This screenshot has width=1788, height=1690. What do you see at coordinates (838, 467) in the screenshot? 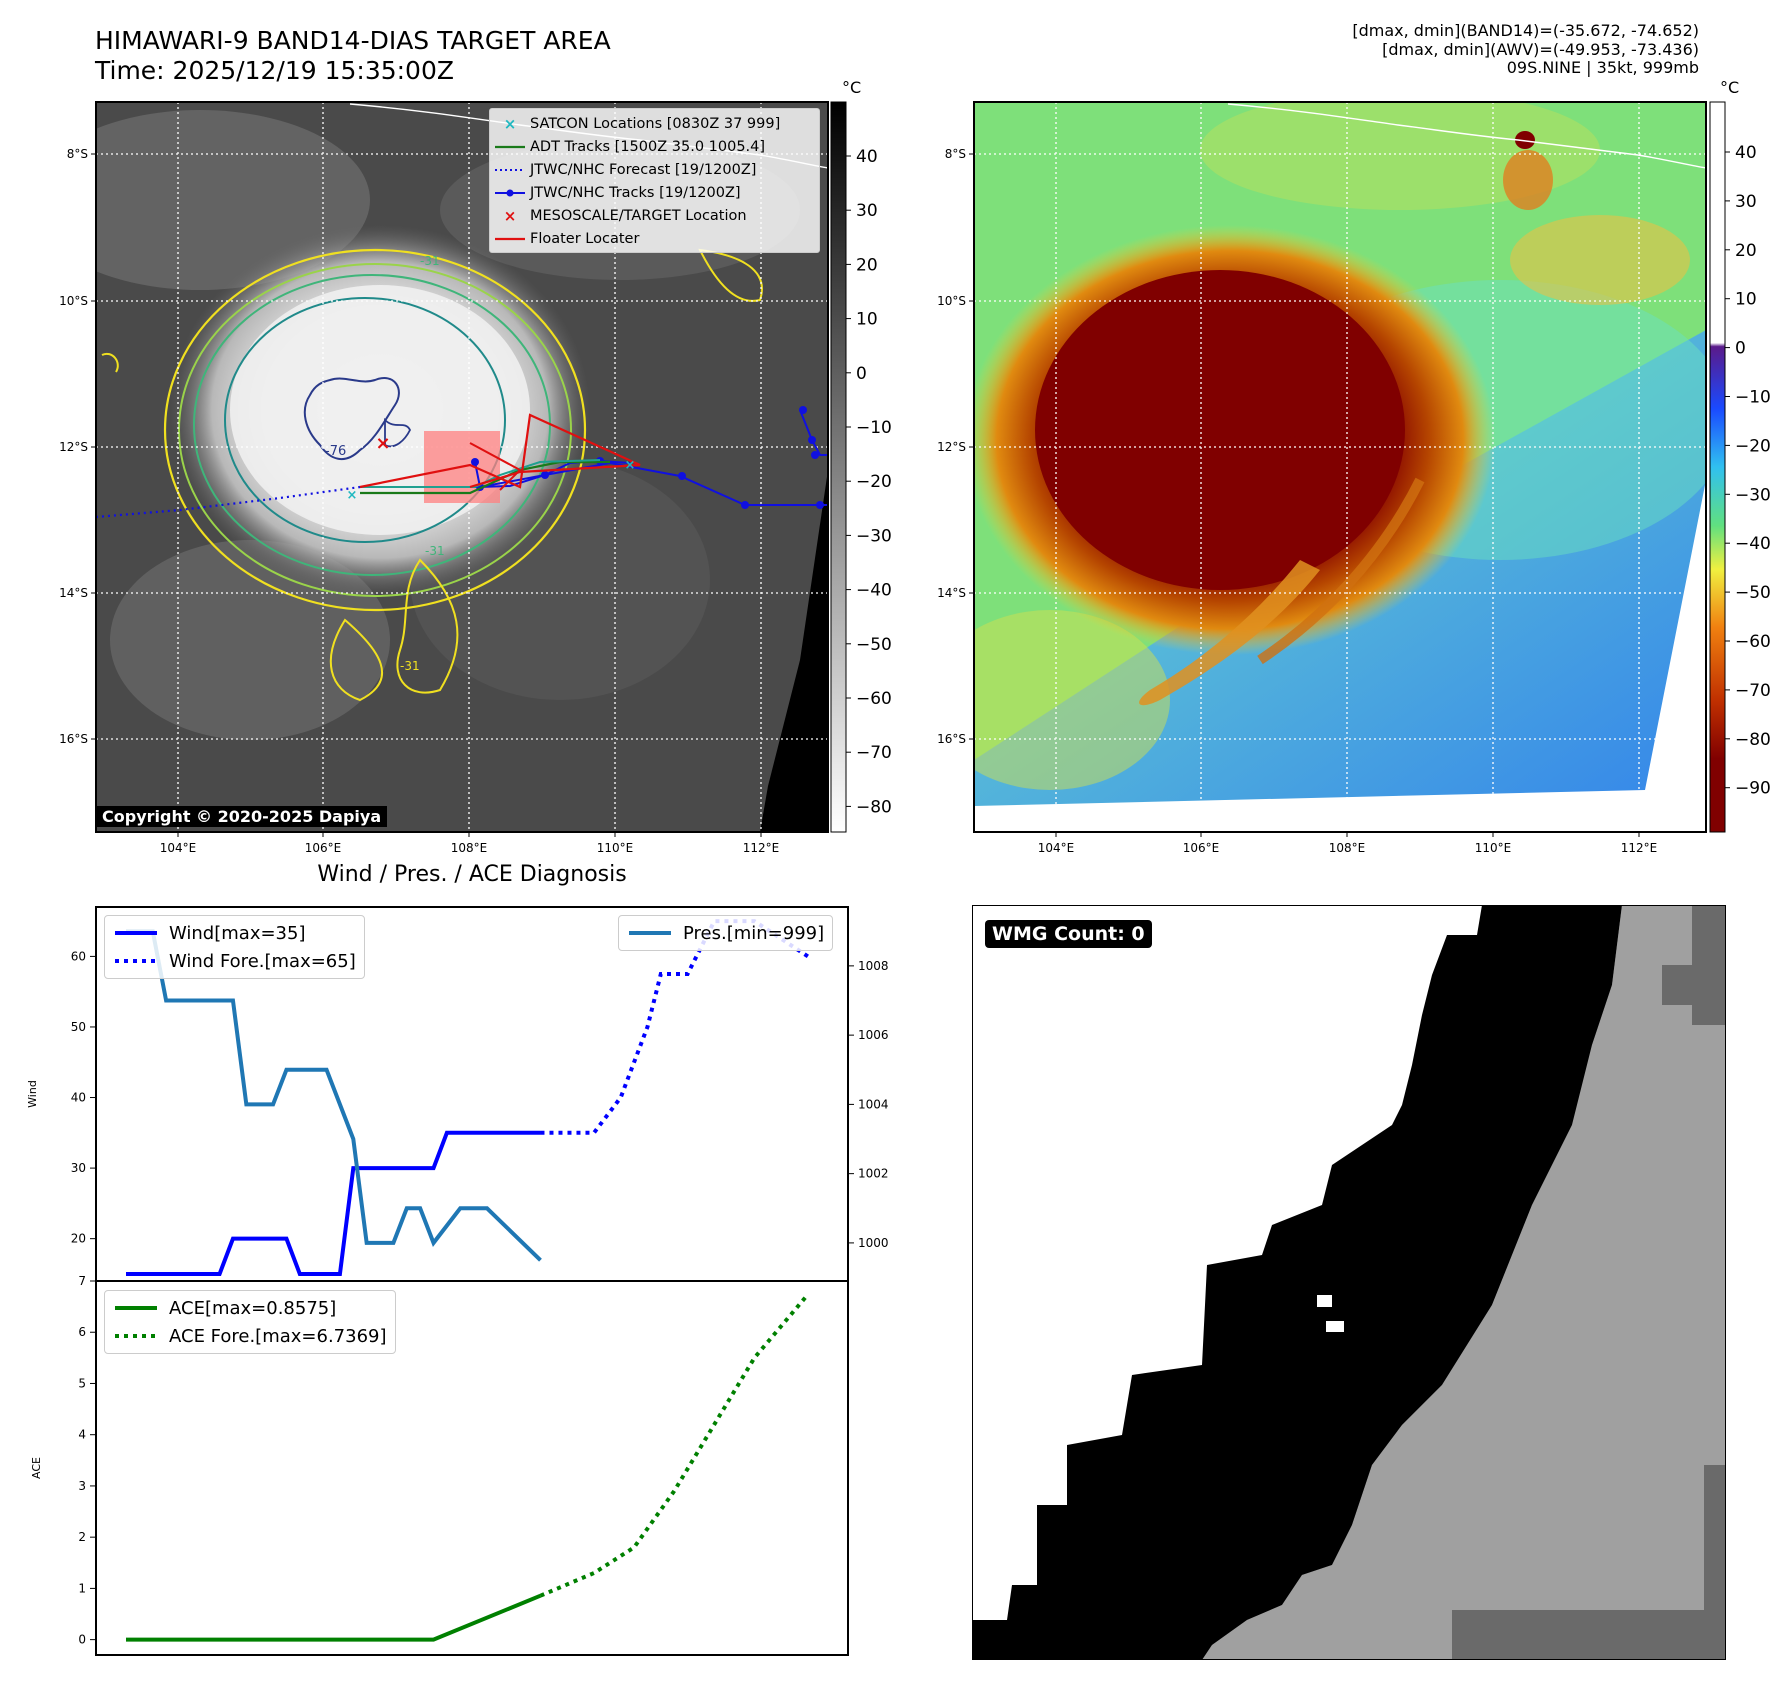
I see `colorbar-left` at bounding box center [838, 467].